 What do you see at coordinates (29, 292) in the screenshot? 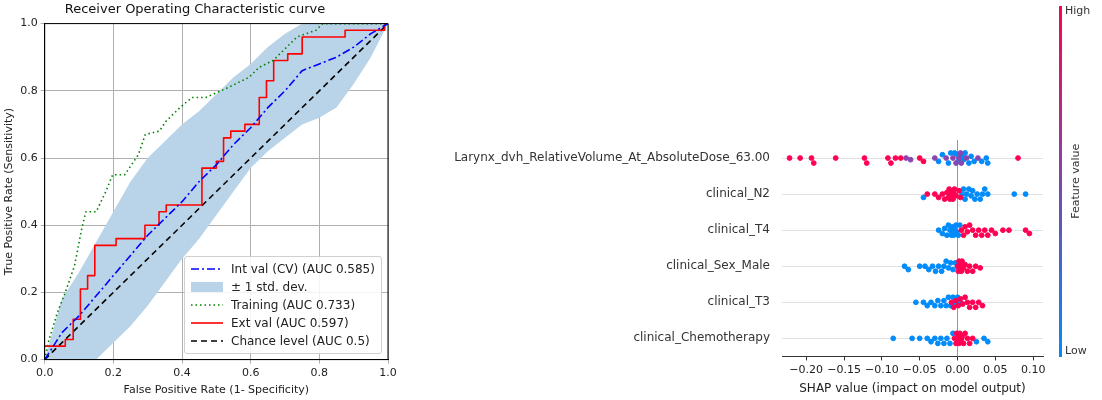
I see `y-tick-label: 0.2` at bounding box center [29, 292].